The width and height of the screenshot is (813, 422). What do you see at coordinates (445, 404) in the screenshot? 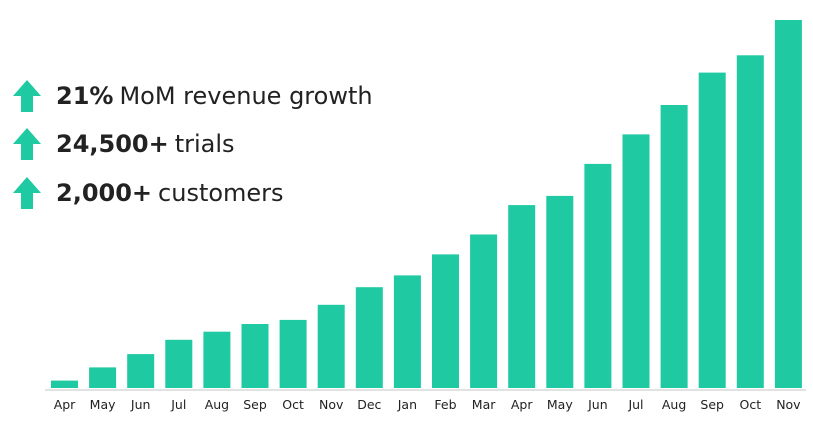
I see `x-tick-label: Feb` at bounding box center [445, 404].